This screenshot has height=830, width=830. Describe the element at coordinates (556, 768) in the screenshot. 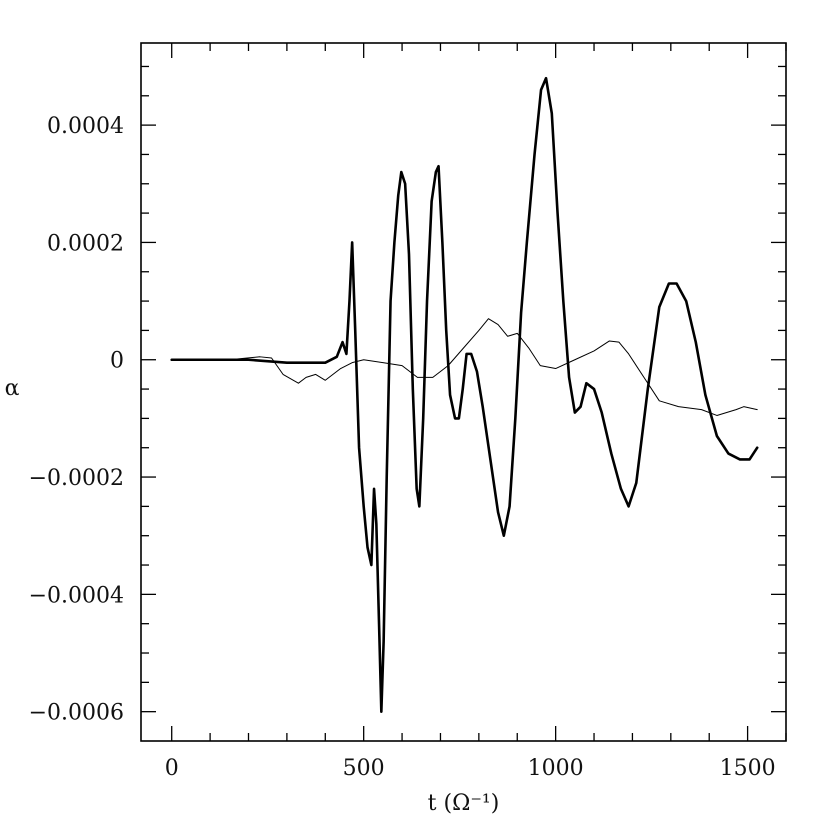

I see `x-tick-label: 1000` at that location.